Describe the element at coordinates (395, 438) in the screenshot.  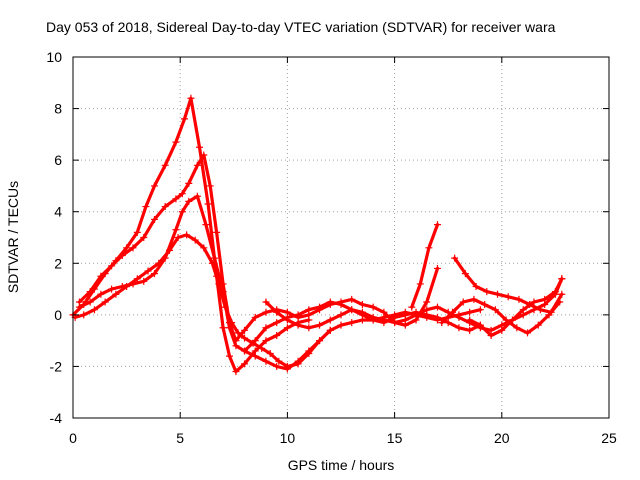
I see `x-tick-label: 15` at that location.